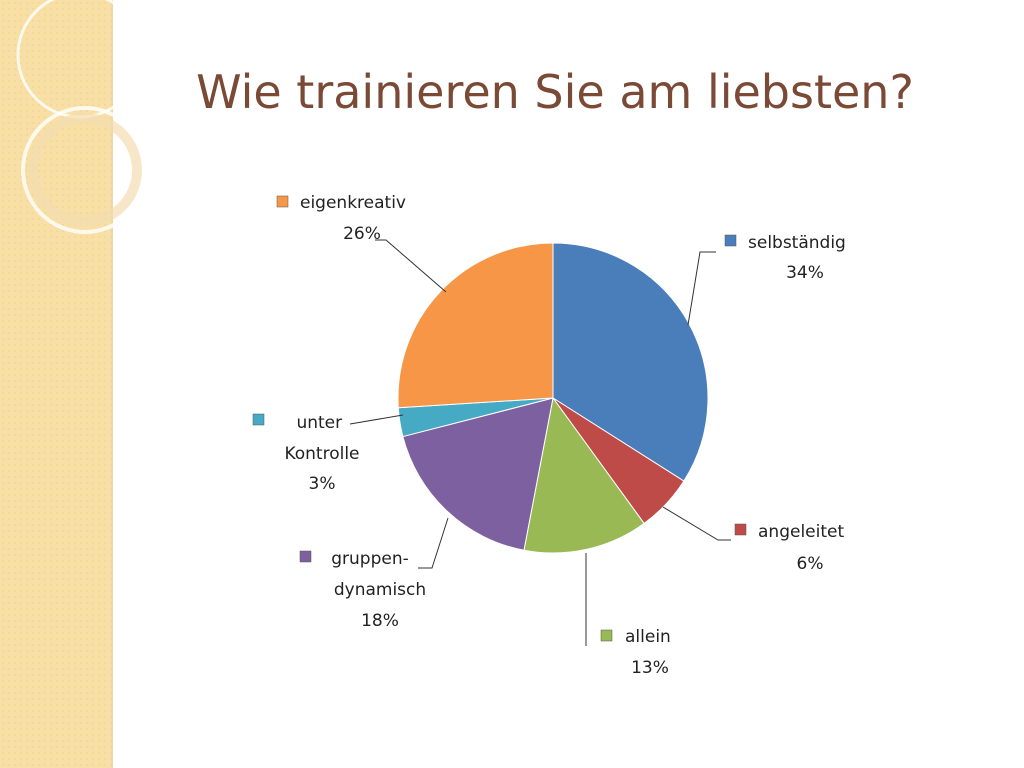  What do you see at coordinates (378, 574) in the screenshot?
I see `category-label: gruppen-dynamisch` at bounding box center [378, 574].